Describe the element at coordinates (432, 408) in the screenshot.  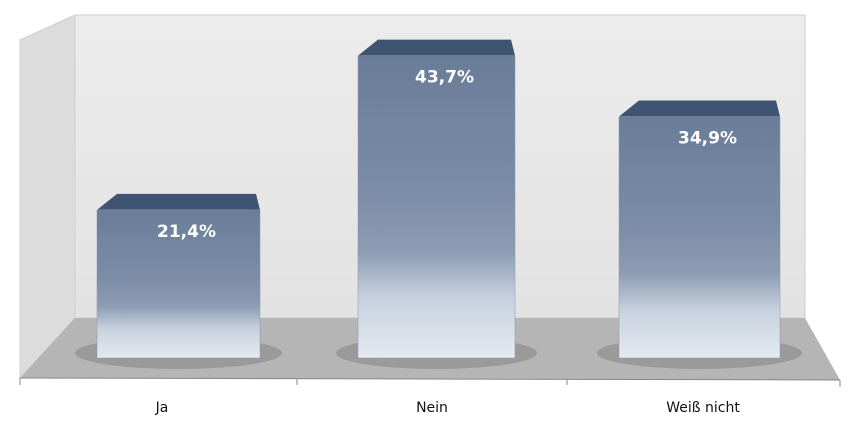
I see `x-tick-label: Nein` at that location.